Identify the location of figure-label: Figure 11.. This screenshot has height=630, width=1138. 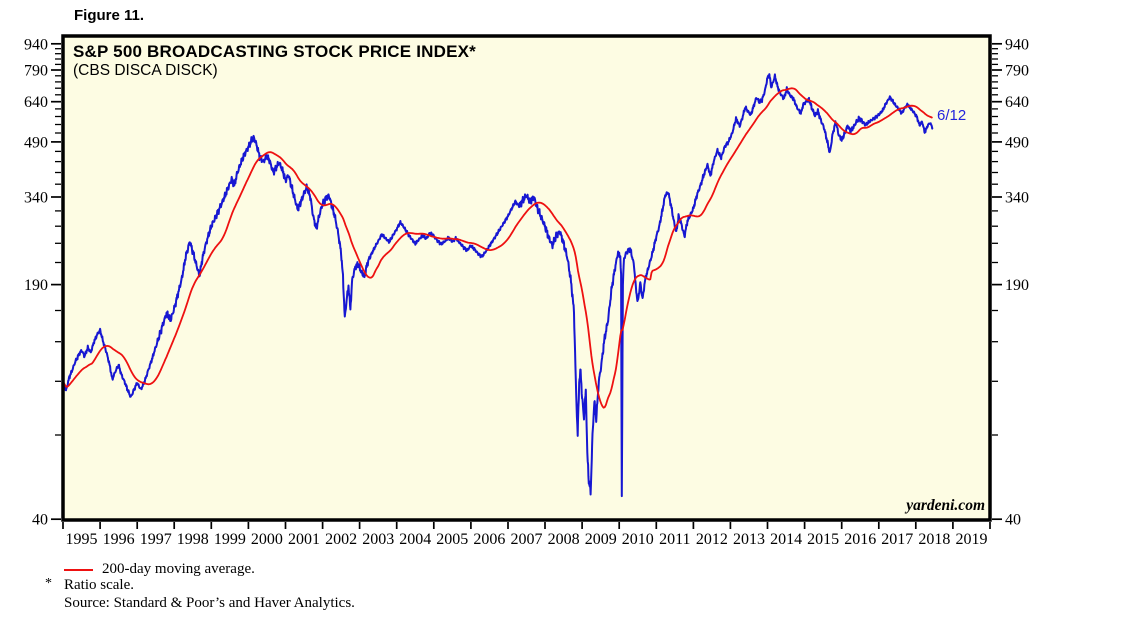
(109, 15).